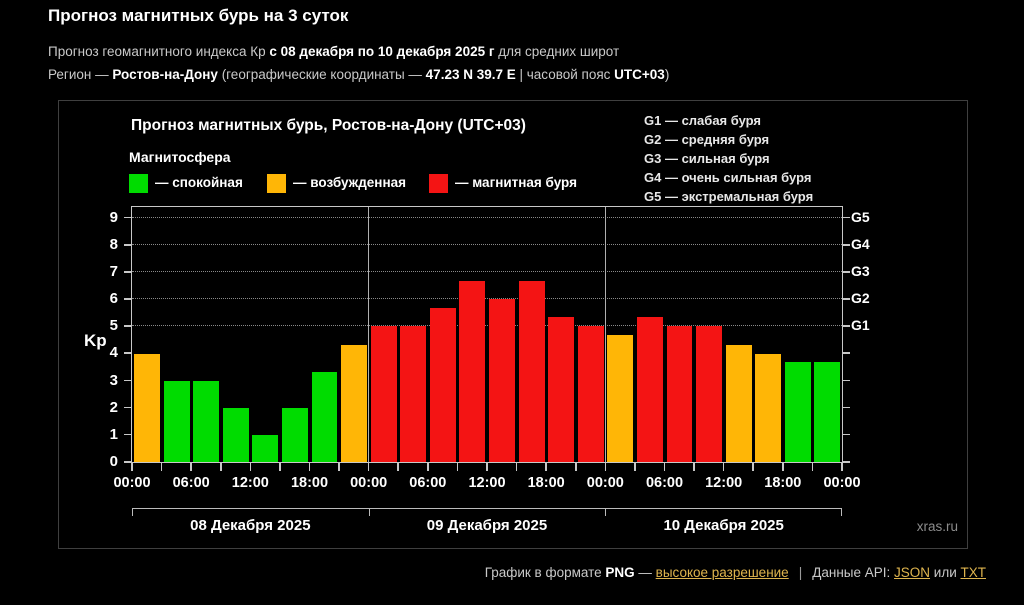 This screenshot has height=605, width=1024. Describe the element at coordinates (729, 196) in the screenshot. I see `g-scale-legend-line: G5 — экстремальная буря` at that location.